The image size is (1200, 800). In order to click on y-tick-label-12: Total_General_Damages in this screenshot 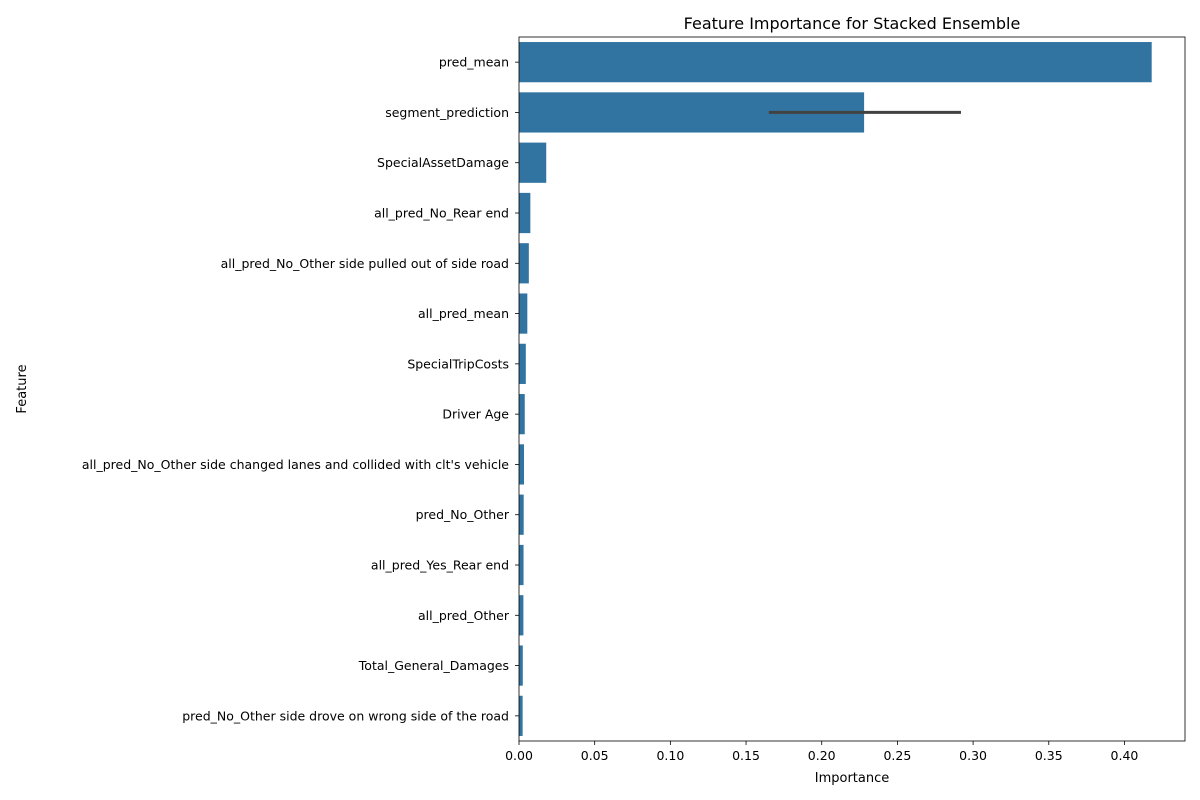, I will do `click(433, 665)`.